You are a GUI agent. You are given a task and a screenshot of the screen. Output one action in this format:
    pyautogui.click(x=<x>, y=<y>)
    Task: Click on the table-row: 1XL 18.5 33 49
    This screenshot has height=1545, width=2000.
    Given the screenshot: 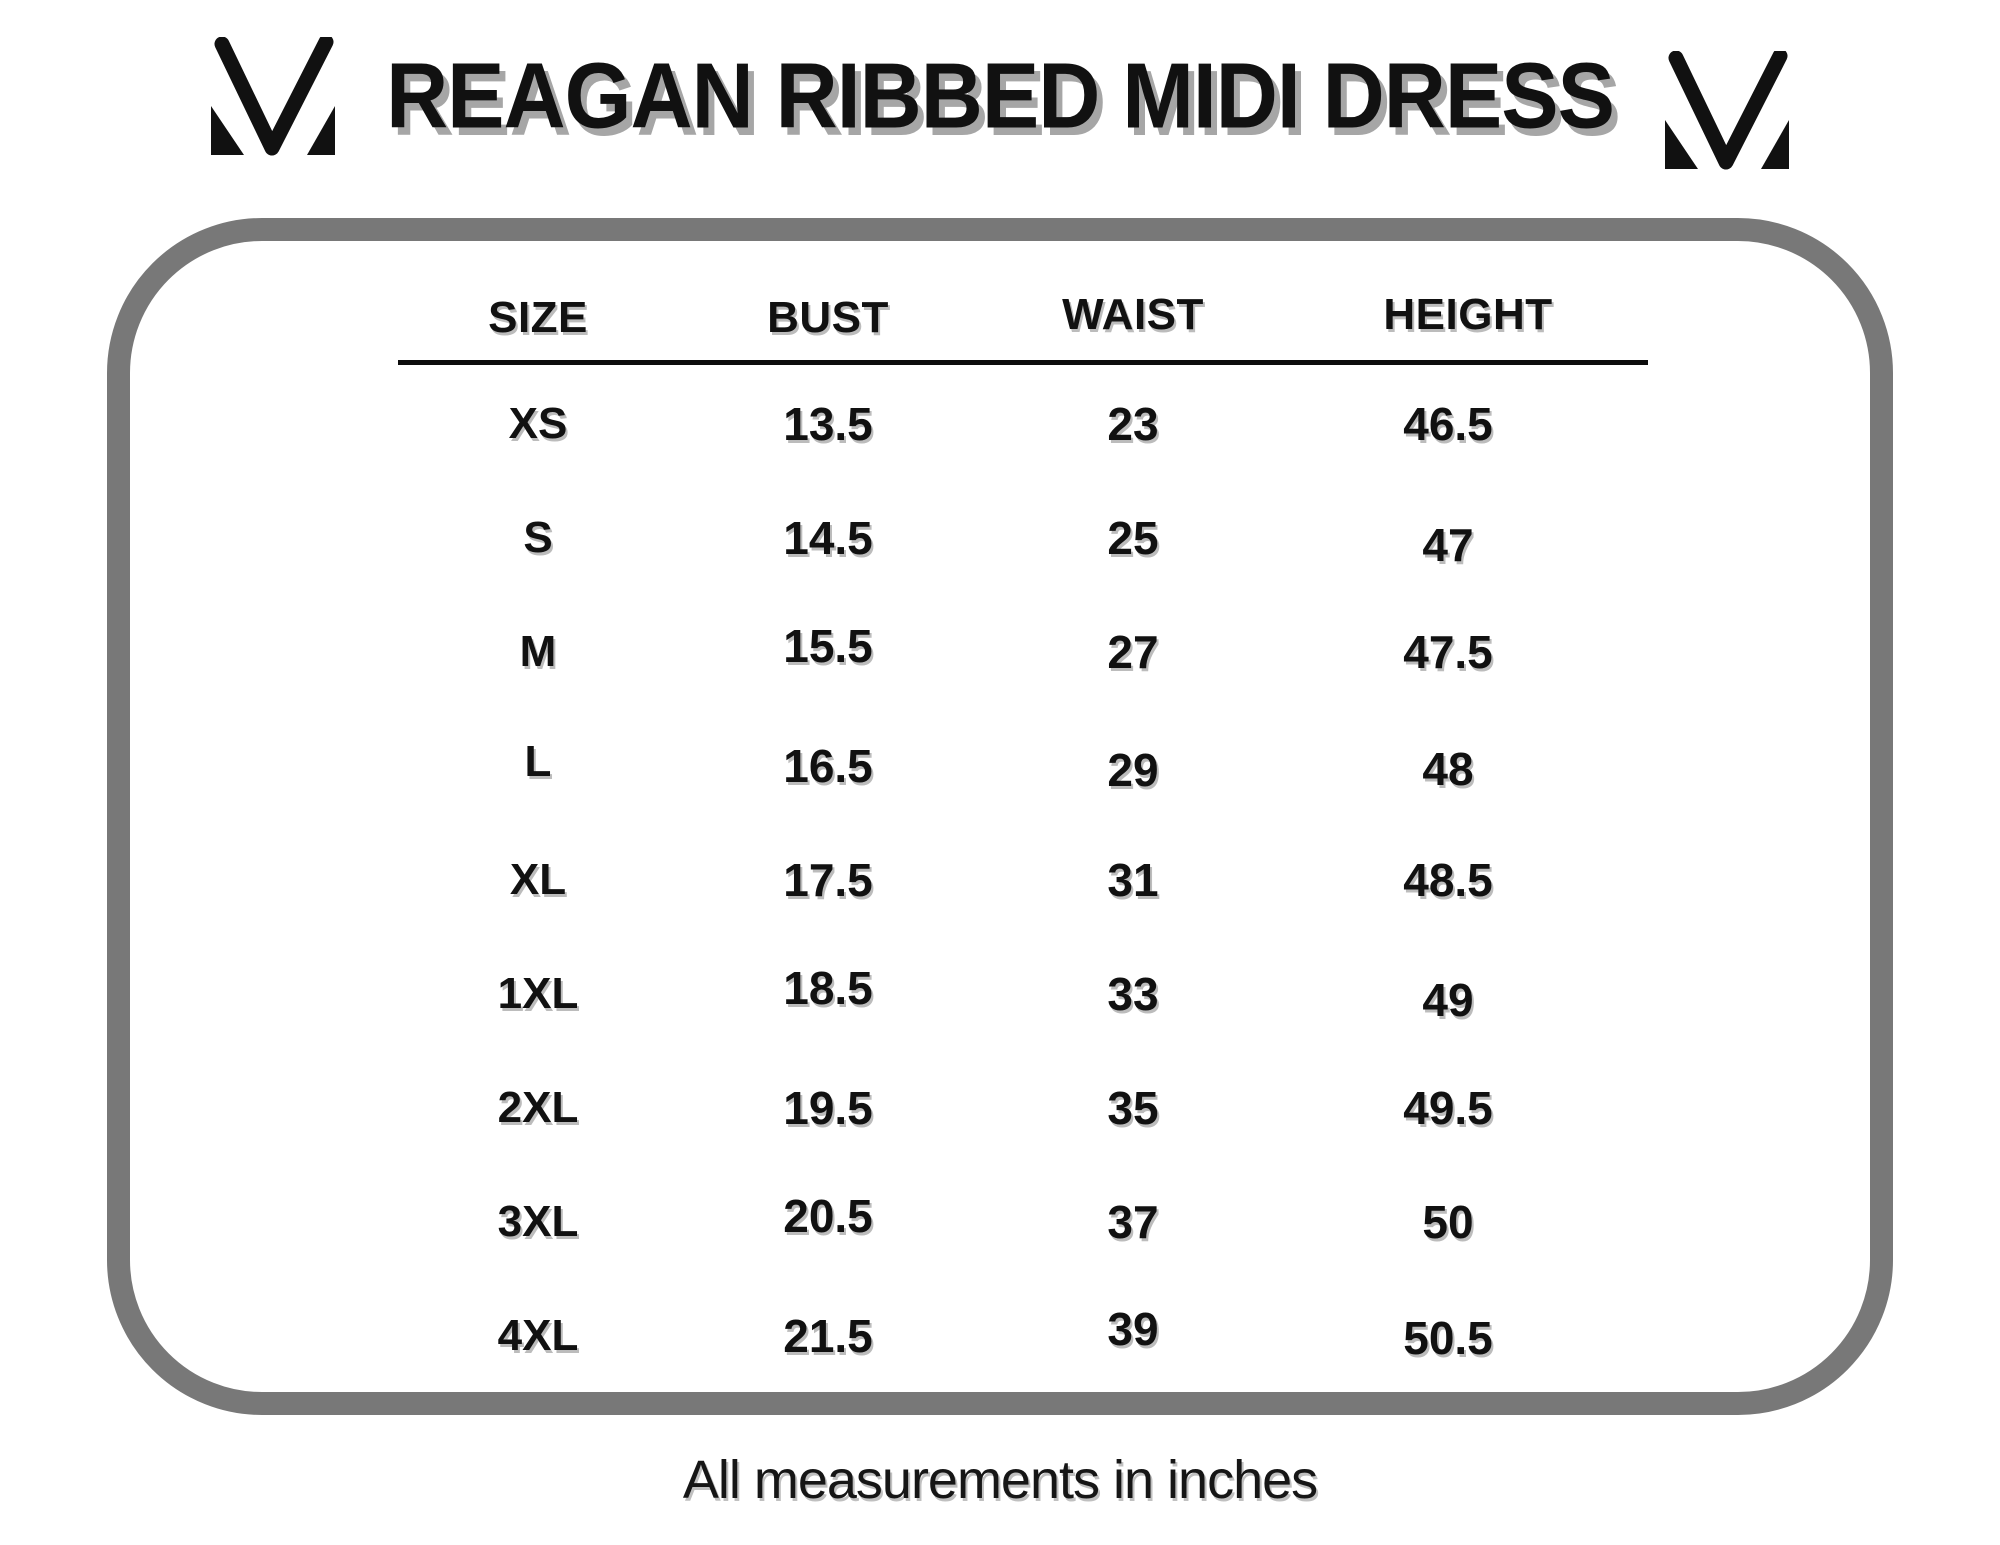 What is the action you would take?
    pyautogui.click(x=1023, y=994)
    